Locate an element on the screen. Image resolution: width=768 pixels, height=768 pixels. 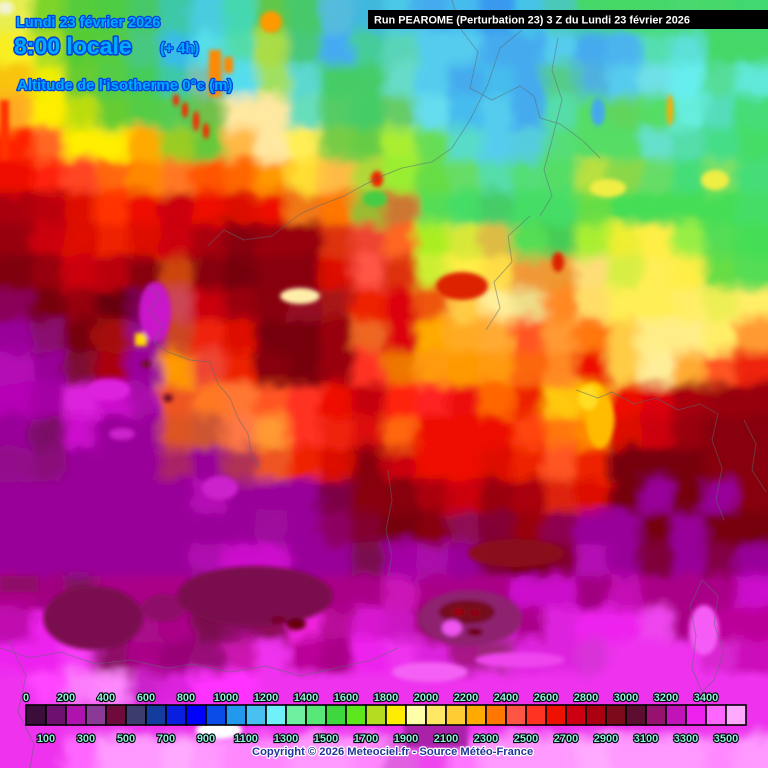
svg-text: 2700 is located at coordinates (566, 739).